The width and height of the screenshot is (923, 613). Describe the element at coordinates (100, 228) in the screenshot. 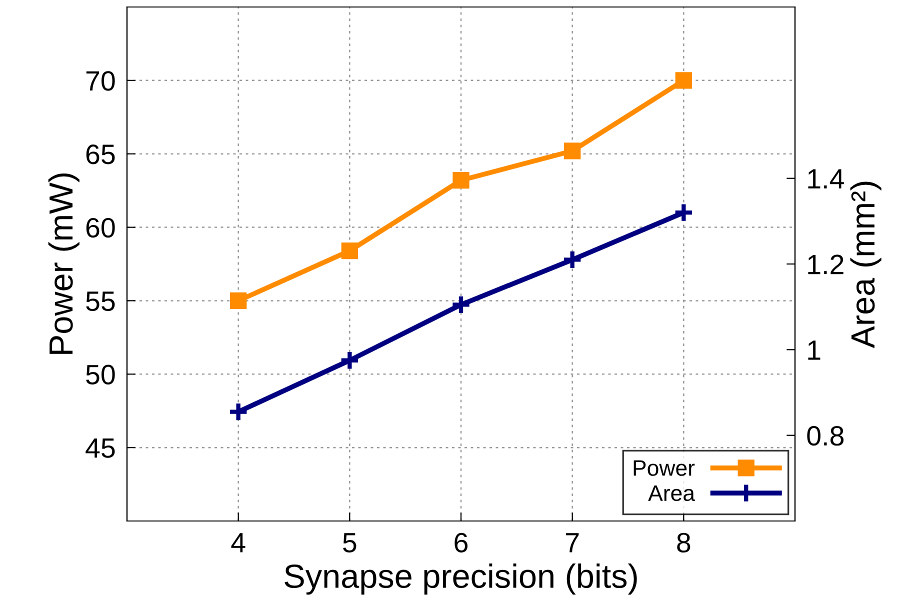

I see `y-tick-label: 60` at that location.